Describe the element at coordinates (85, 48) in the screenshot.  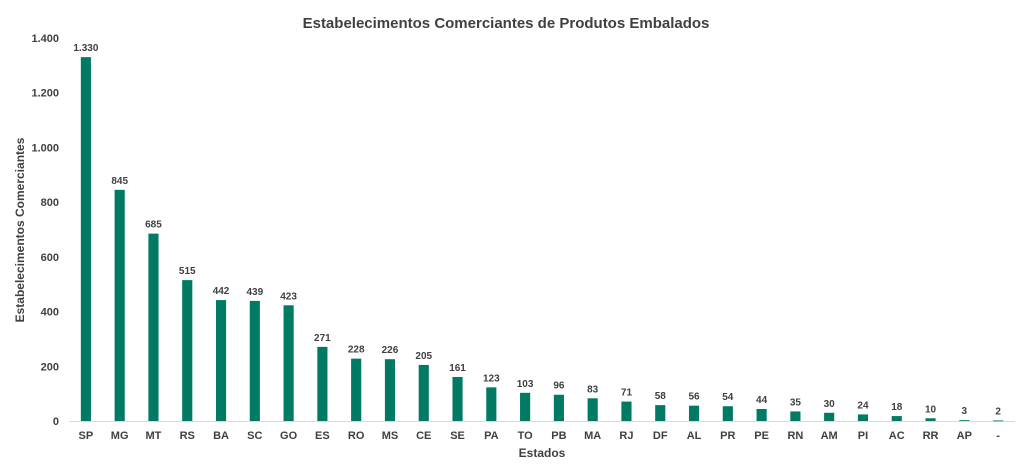
I see `data-label: 1.330` at that location.